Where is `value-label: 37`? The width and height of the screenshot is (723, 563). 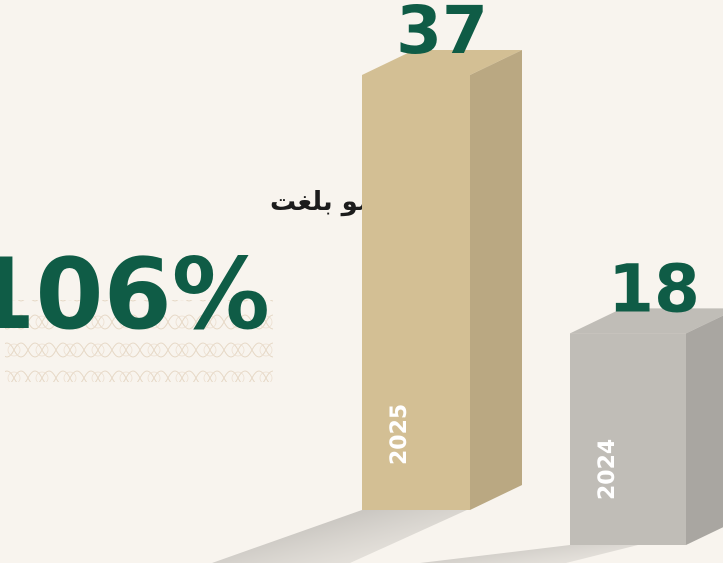 value-label: 37 is located at coordinates (442, 34).